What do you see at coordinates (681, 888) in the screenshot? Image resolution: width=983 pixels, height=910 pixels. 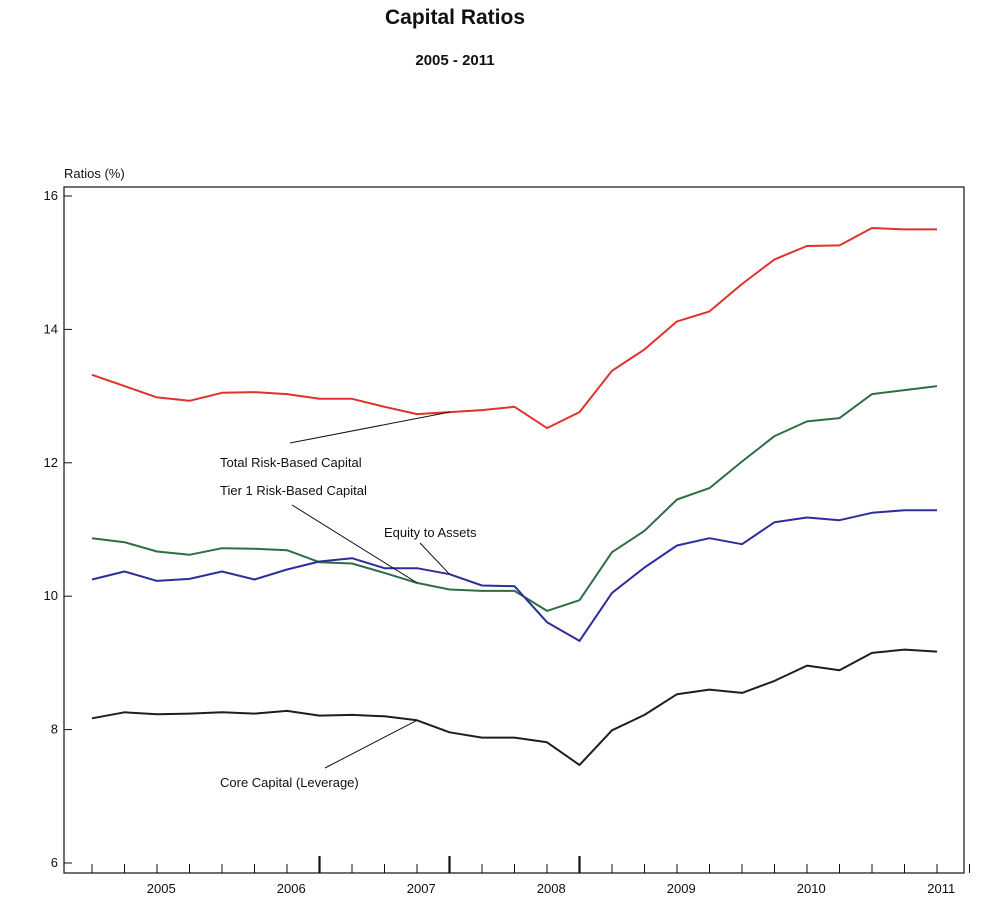 I see `x-tick-label: 2009` at bounding box center [681, 888].